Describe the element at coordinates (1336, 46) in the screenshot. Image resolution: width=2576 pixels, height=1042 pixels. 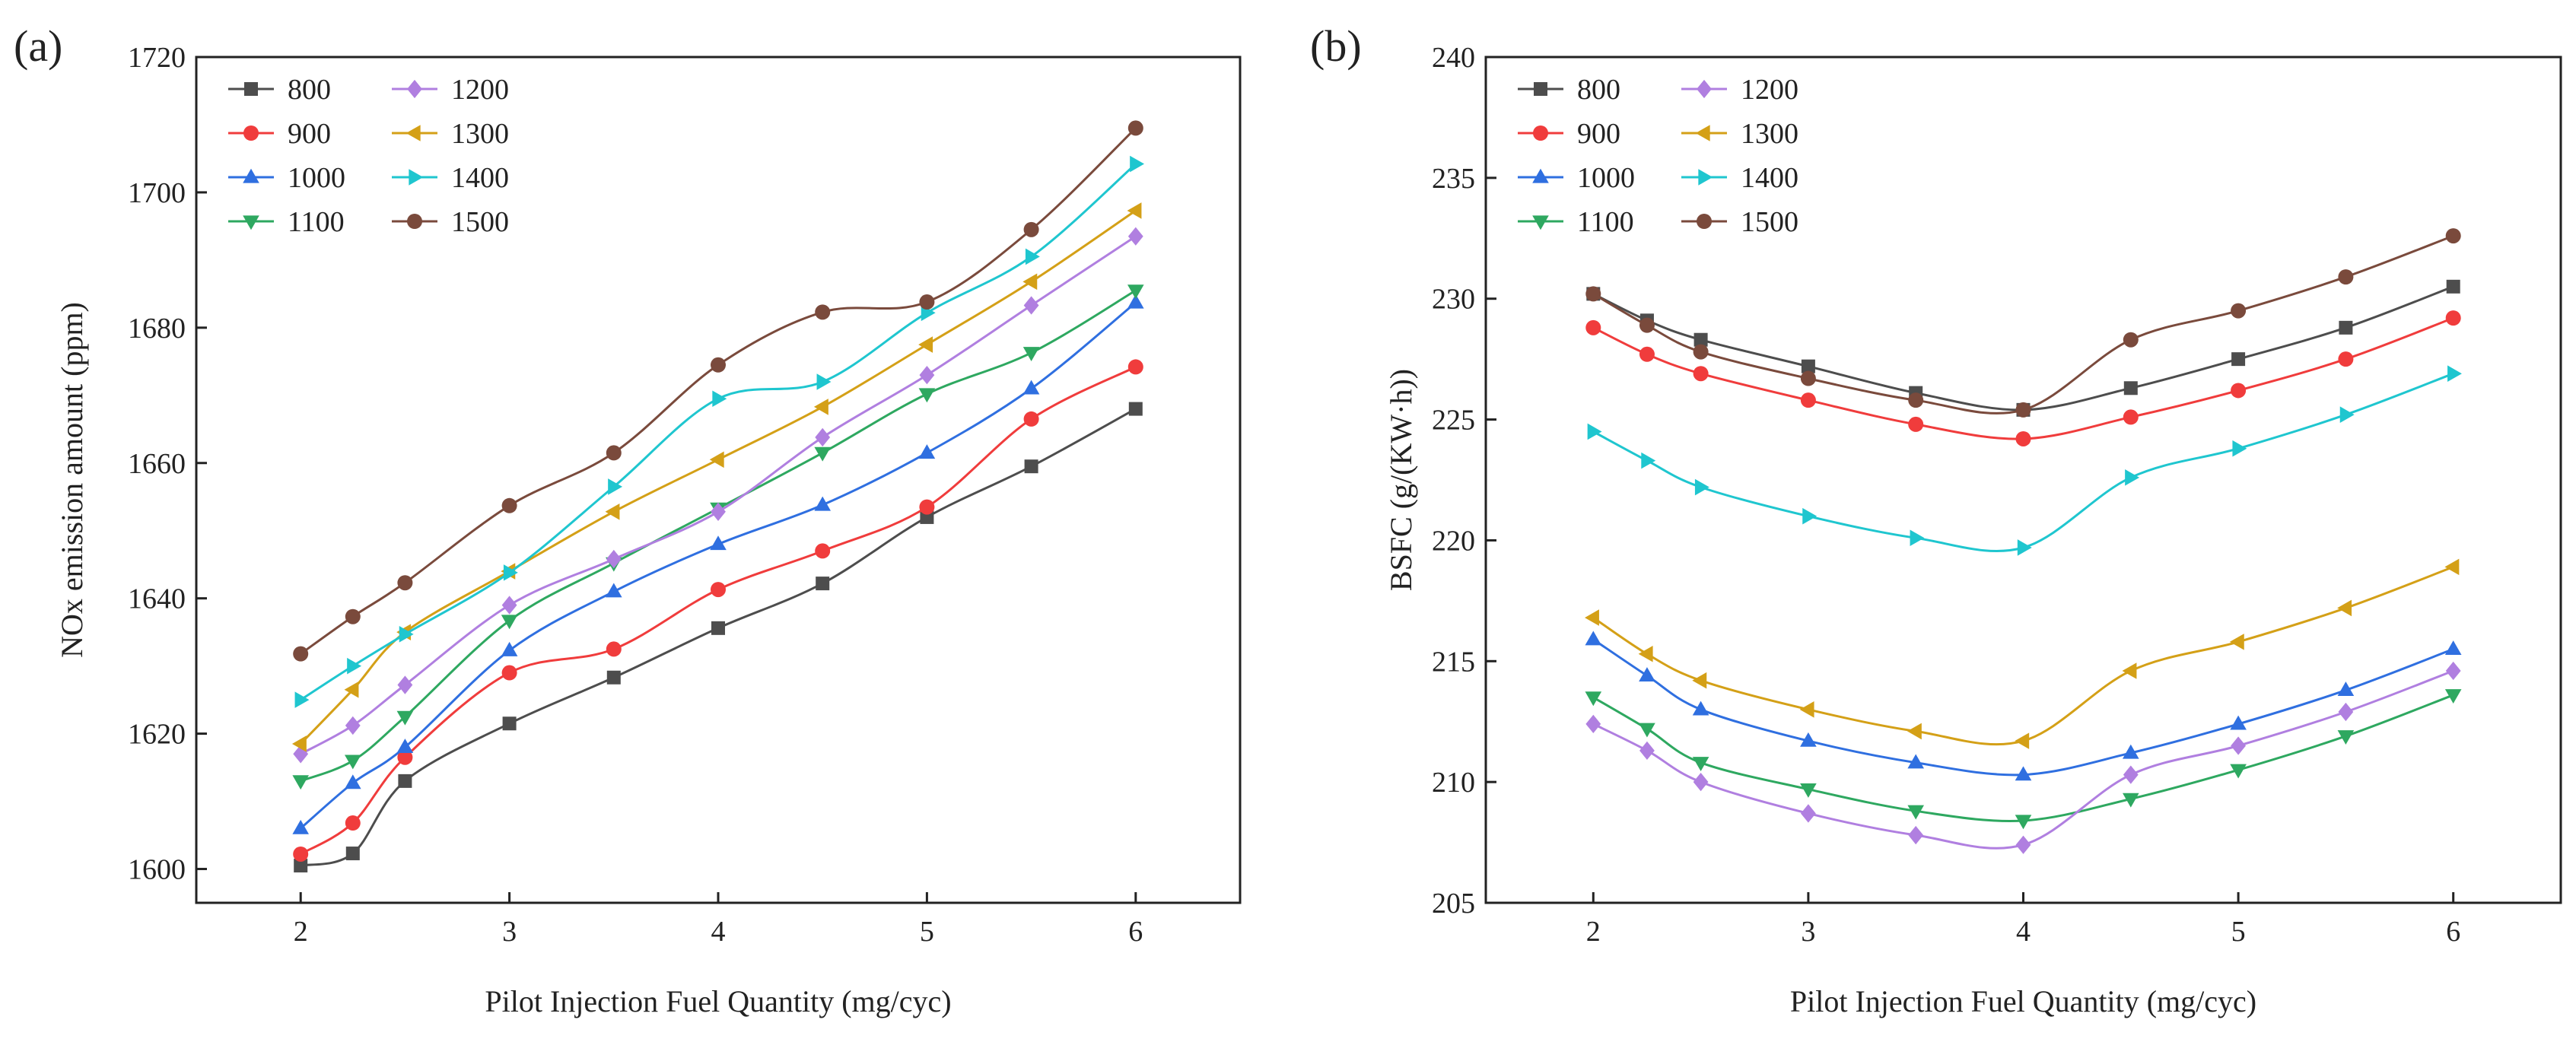
I see `panel-label: (b)` at that location.